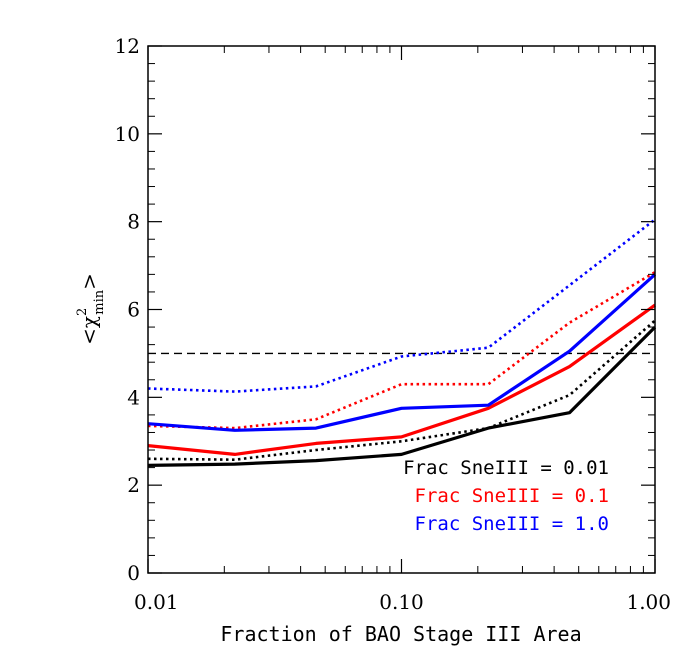 The height and width of the screenshot is (668, 700). What do you see at coordinates (91, 309) in the screenshot?
I see `y-axis-label: <χ2 min>` at bounding box center [91, 309].